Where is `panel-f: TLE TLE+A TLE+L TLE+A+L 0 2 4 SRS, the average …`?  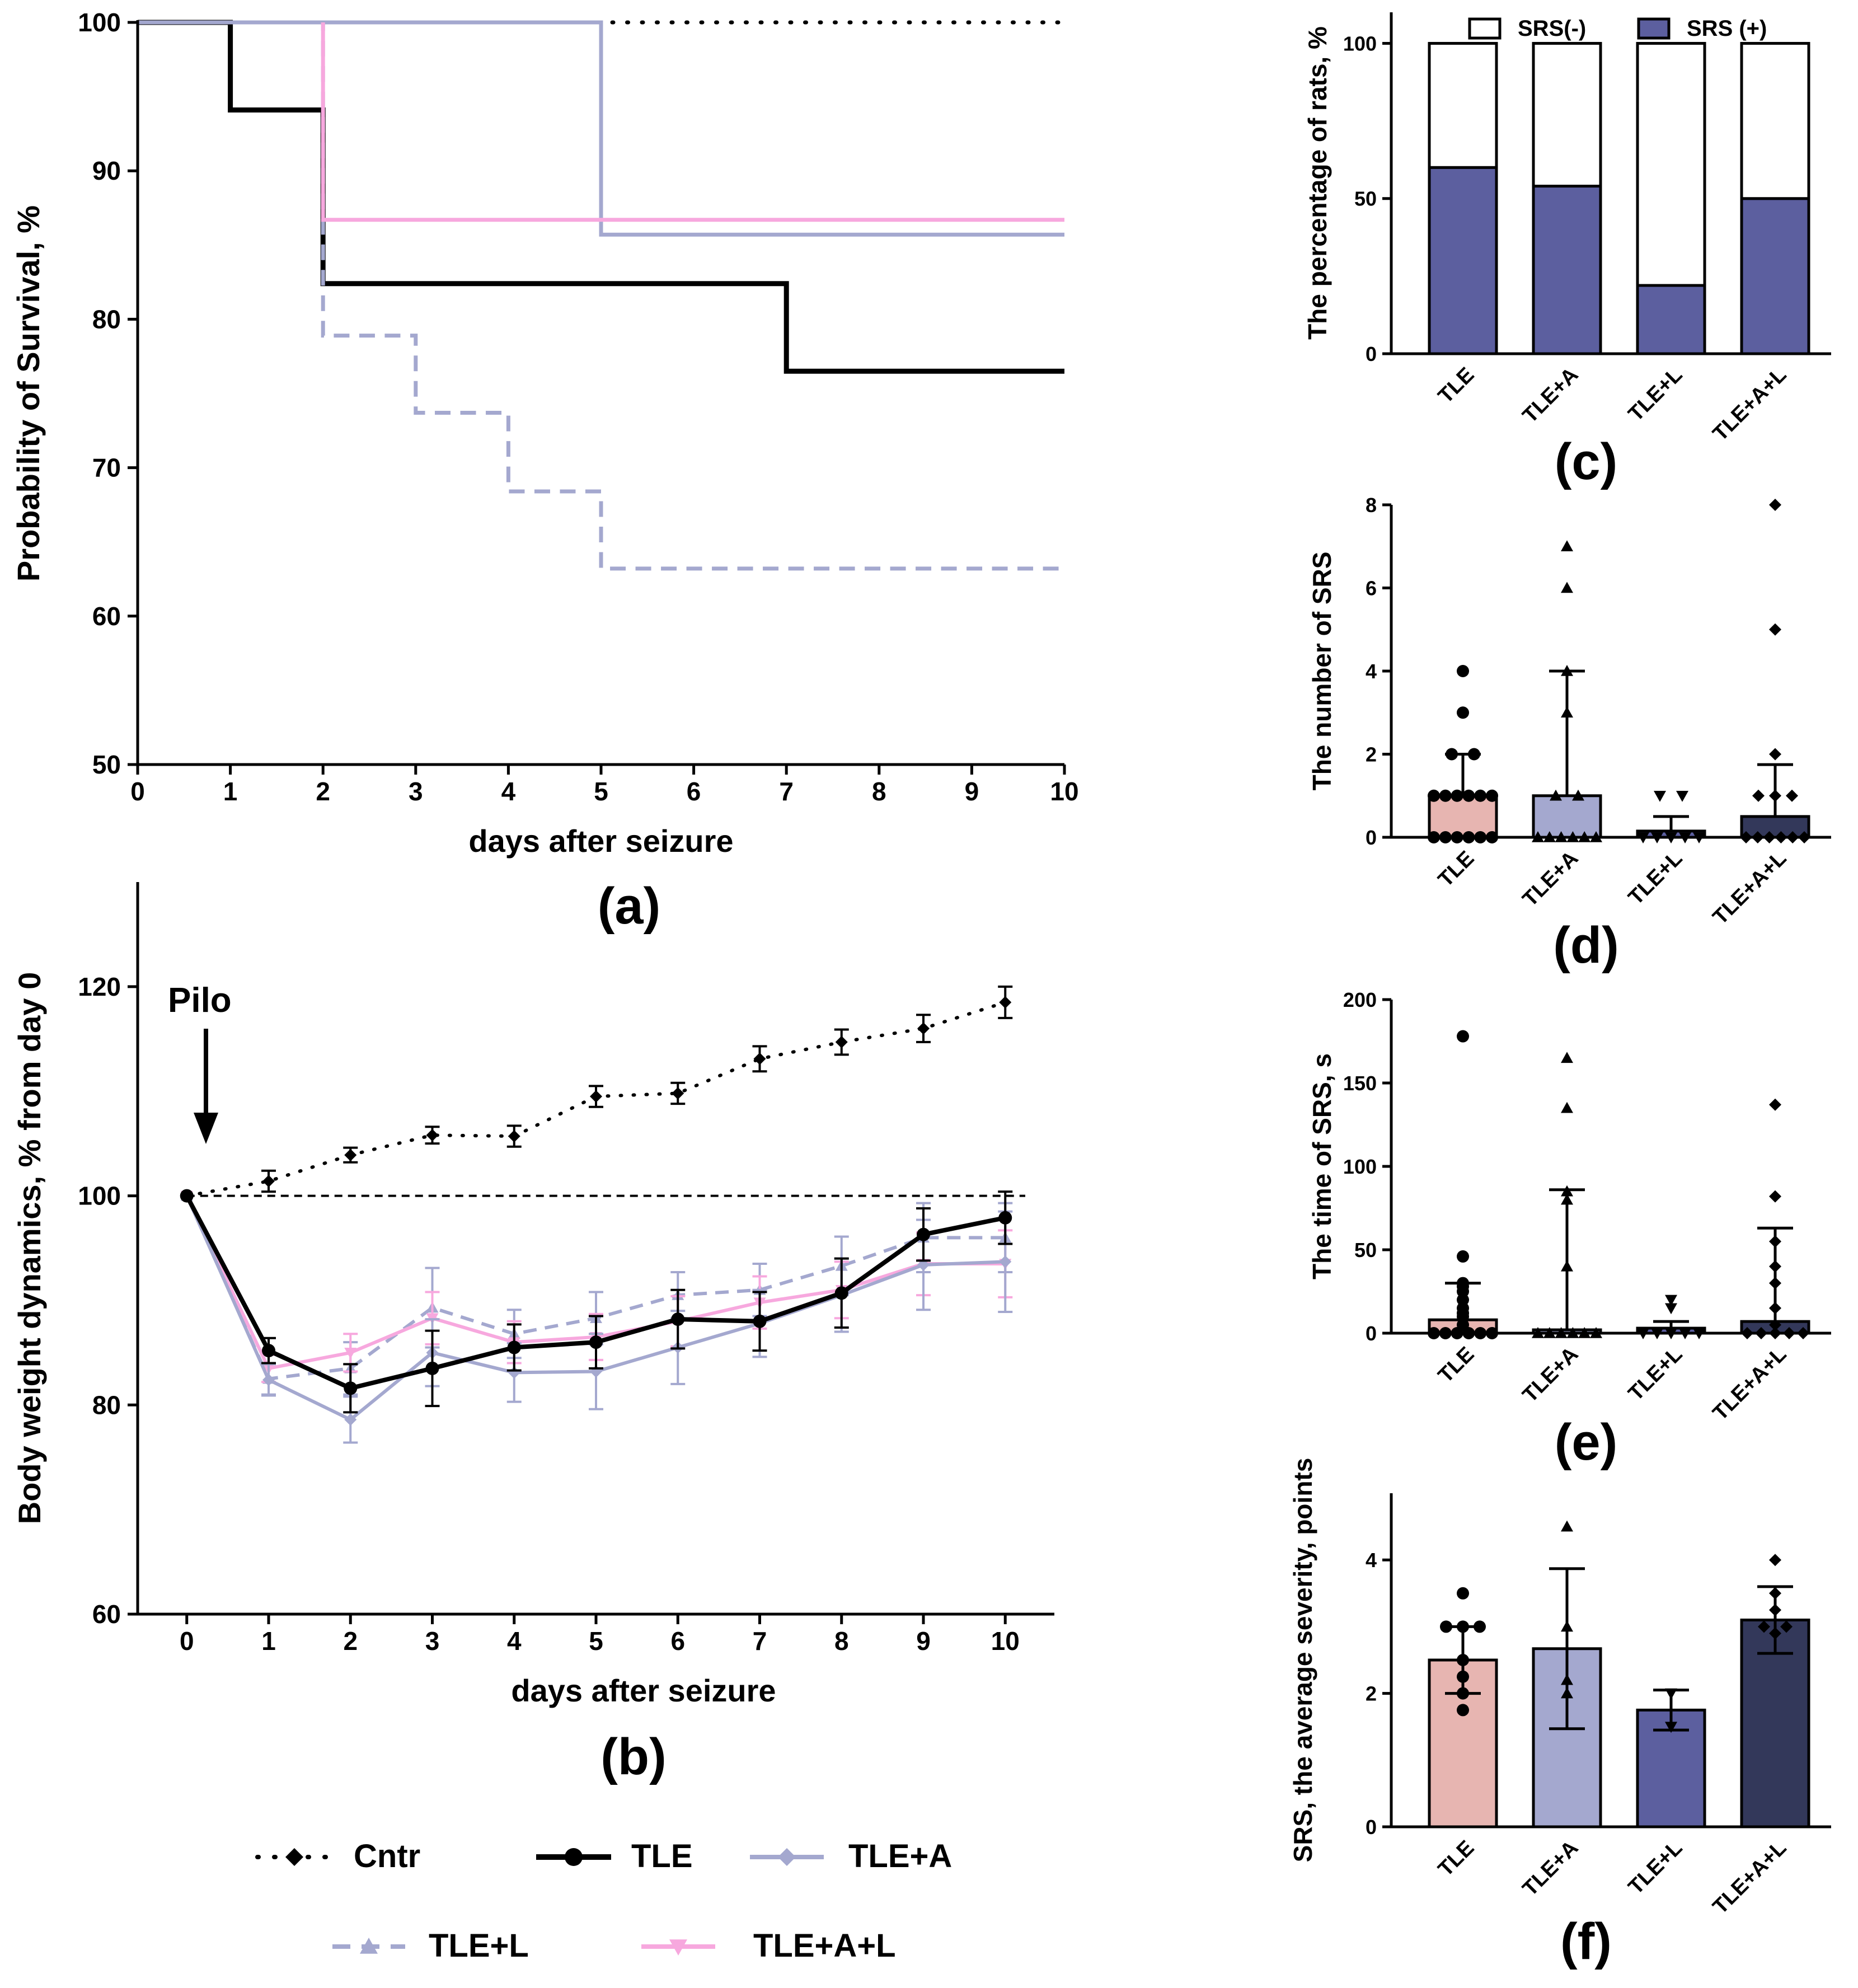
panel-f: TLE TLE+A TLE+L TLE+A+L 0 2 4 SRS, the average … is located at coordinates (1559, 1714).